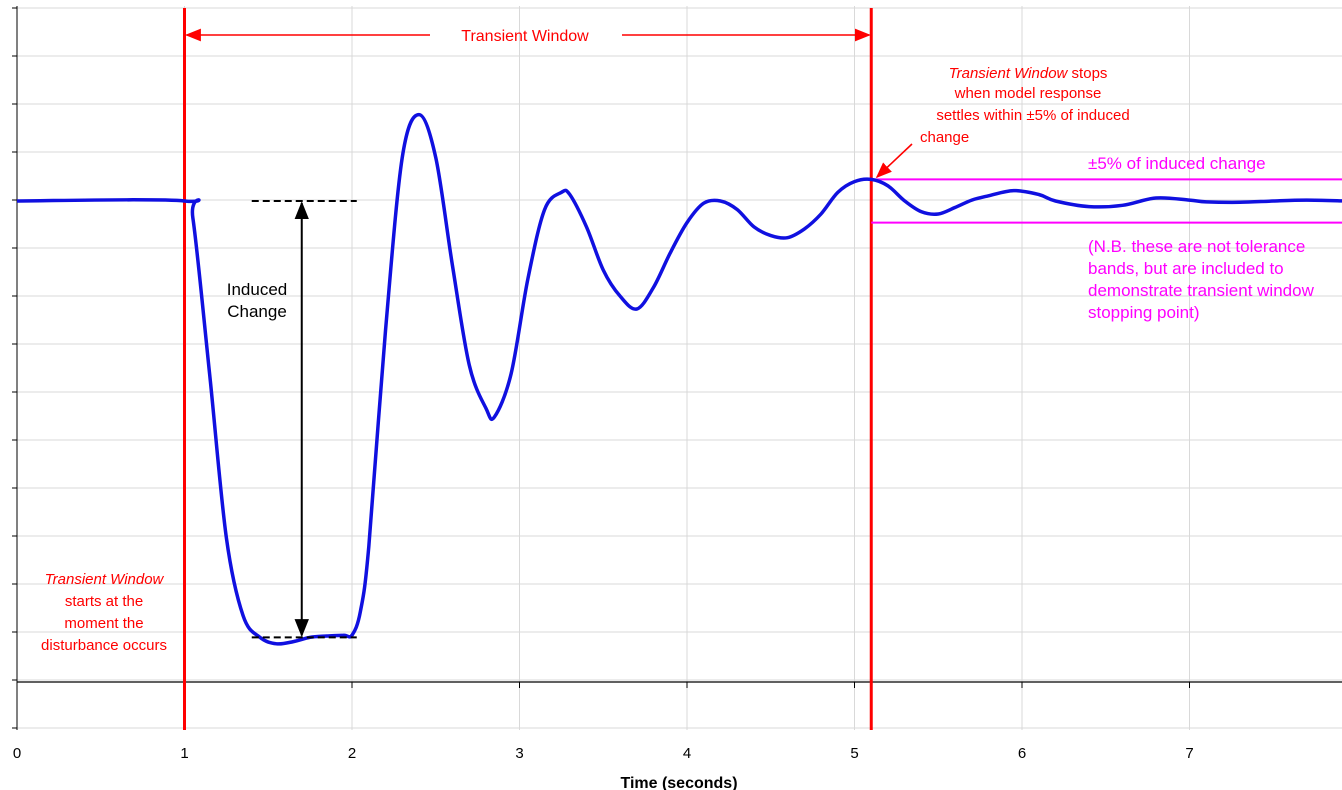 The width and height of the screenshot is (1342, 790). What do you see at coordinates (1196, 246) in the screenshot?
I see `nb-note-line1: (N.B. these are not tolerance` at bounding box center [1196, 246].